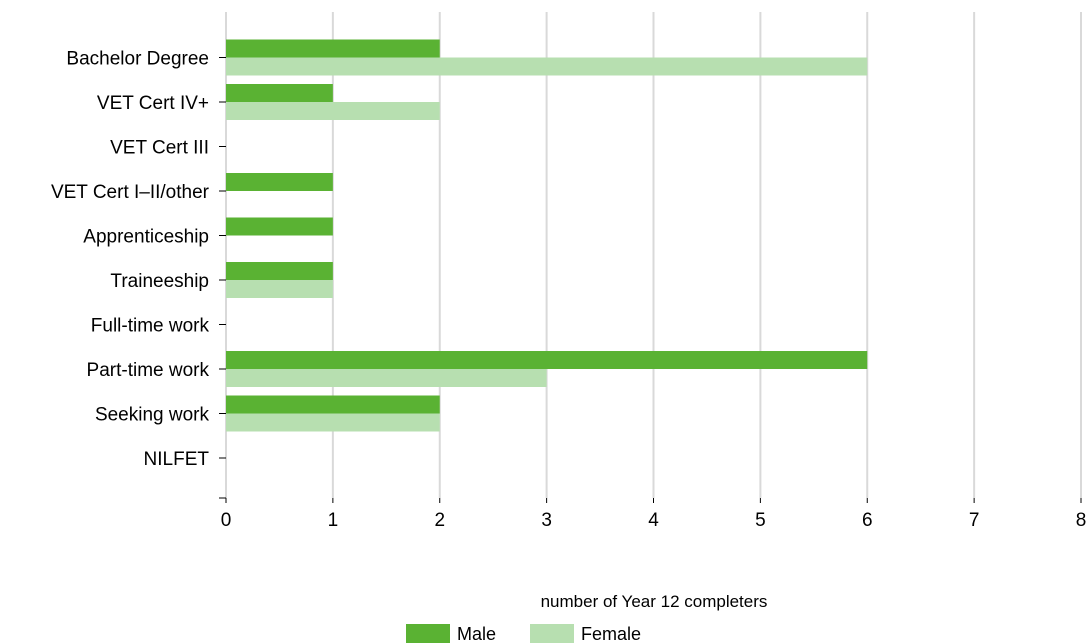 Image resolution: width=1092 pixels, height=643 pixels. Describe the element at coordinates (1081, 520) in the screenshot. I see `x-tick-label: 8` at that location.